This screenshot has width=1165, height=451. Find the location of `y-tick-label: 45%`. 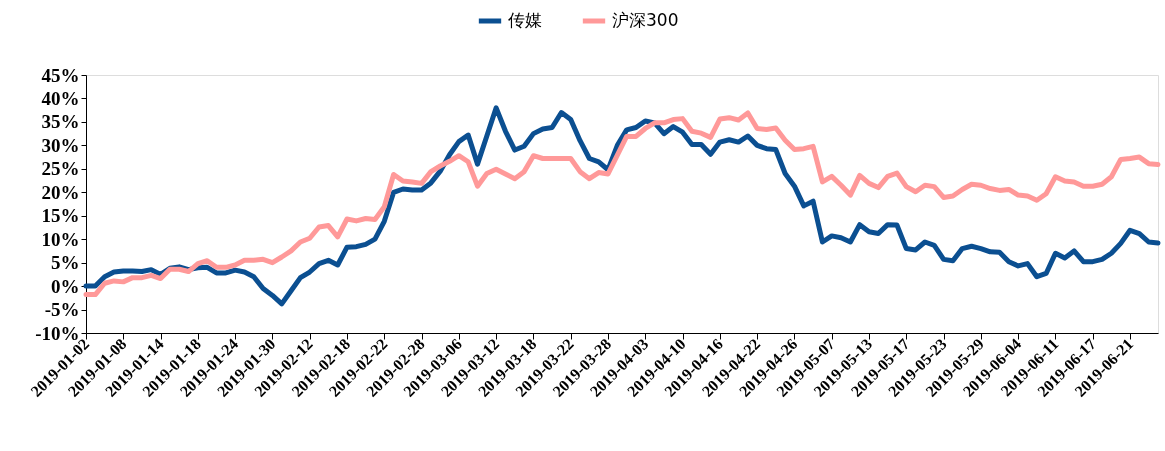

y-tick-label: 45% is located at coordinates (60, 75).